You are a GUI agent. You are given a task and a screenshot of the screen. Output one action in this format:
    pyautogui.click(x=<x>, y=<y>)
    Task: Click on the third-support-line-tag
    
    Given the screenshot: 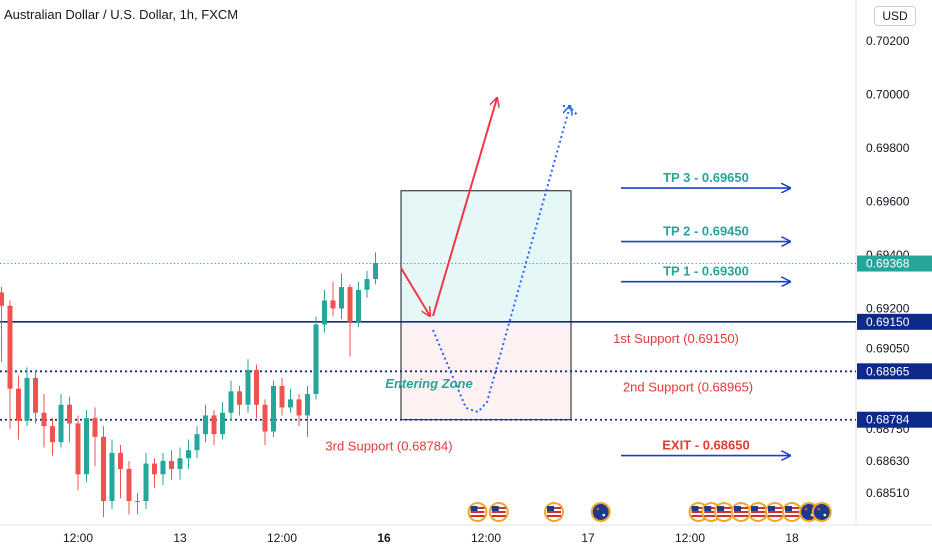 What is the action you would take?
    pyautogui.click(x=894, y=419)
    